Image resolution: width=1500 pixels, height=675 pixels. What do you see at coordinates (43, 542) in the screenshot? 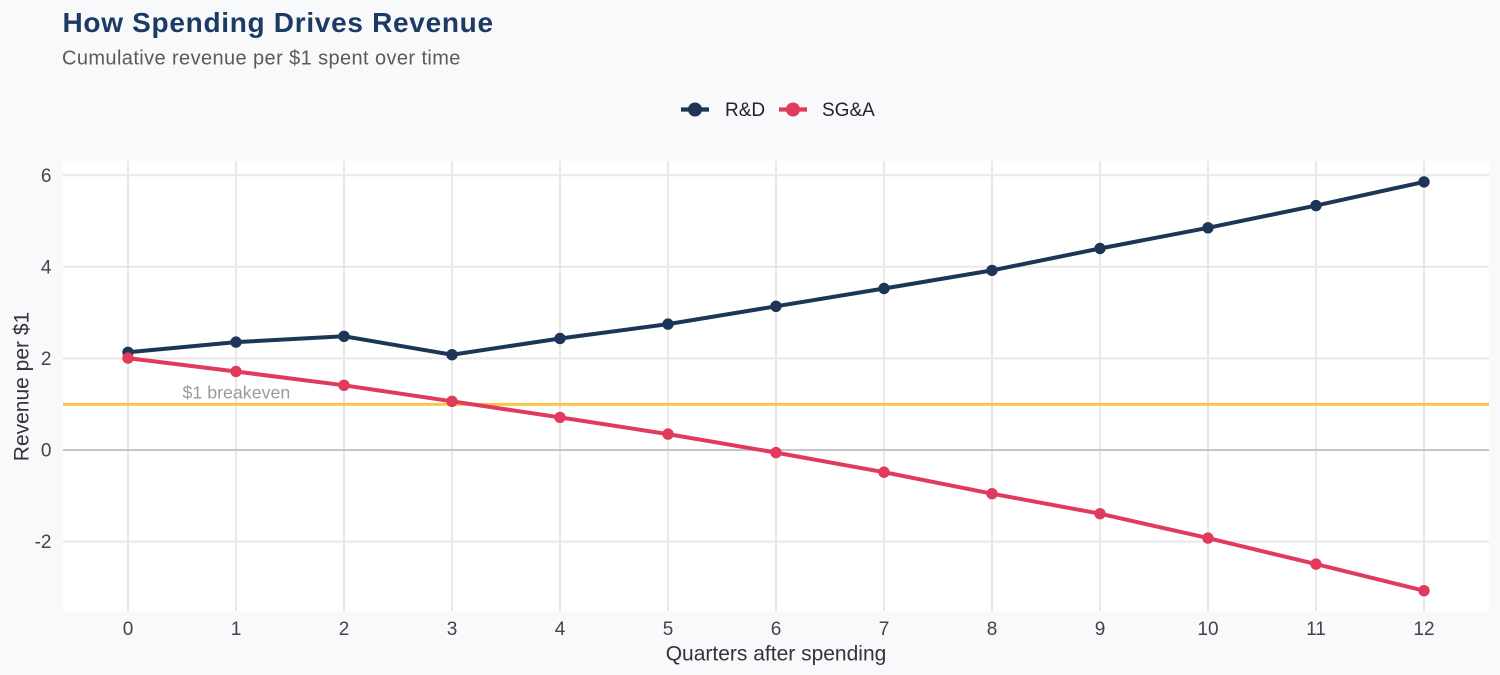
I see `svg-text: -2` at bounding box center [43, 542].